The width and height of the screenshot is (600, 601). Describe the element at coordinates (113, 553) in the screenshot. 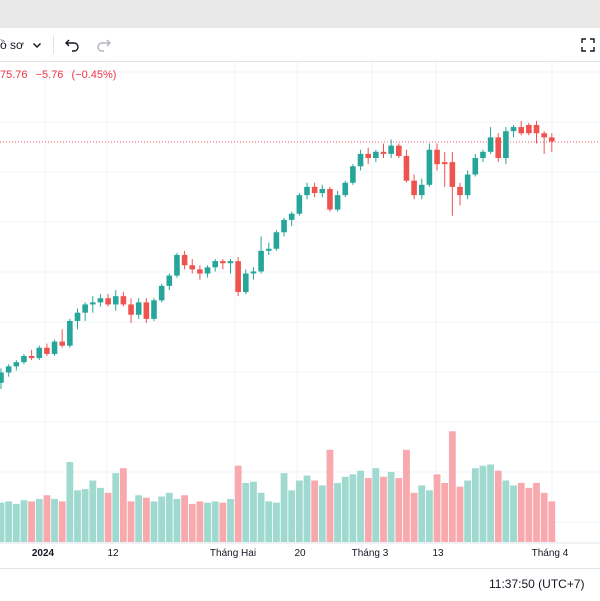

I see `x-tick-label: 12` at that location.